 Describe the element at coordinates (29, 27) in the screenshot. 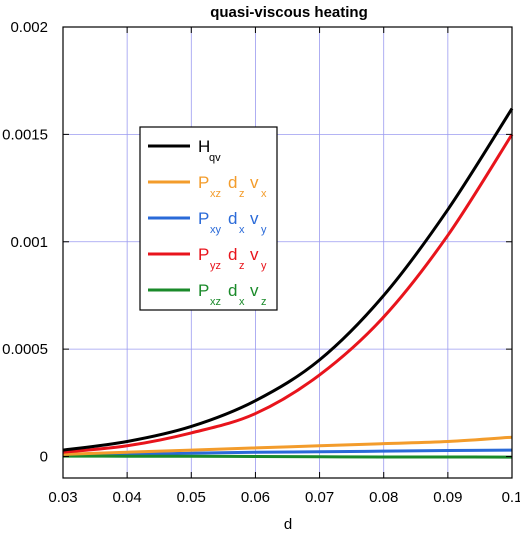

I see `y-tick-label: 0.002` at that location.